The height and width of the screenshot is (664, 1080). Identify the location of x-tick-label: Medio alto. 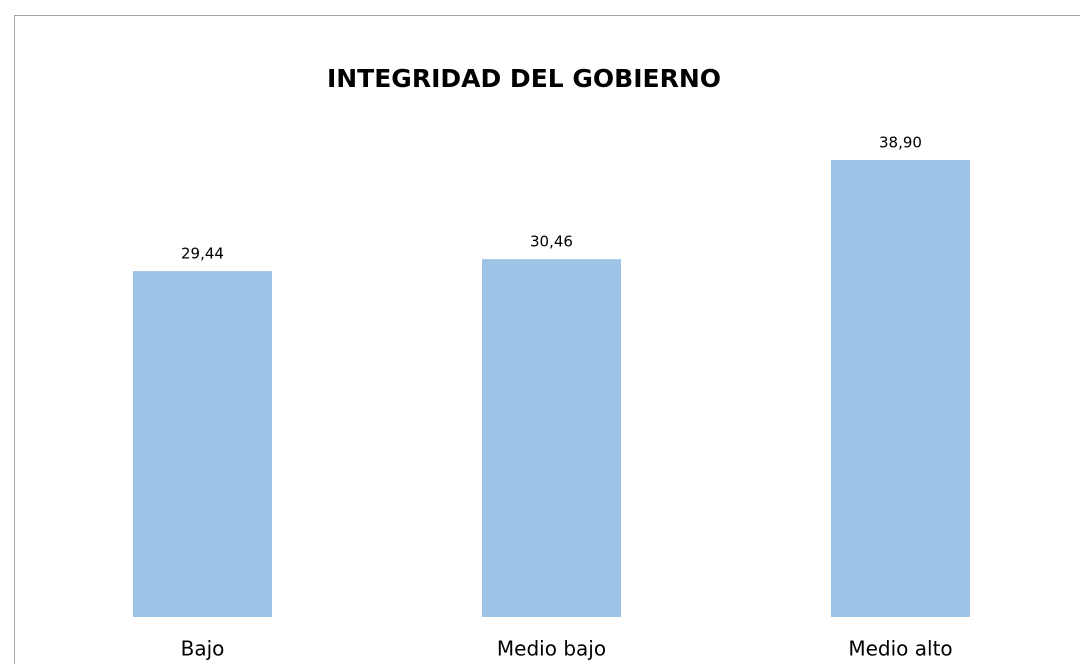
(900, 649).